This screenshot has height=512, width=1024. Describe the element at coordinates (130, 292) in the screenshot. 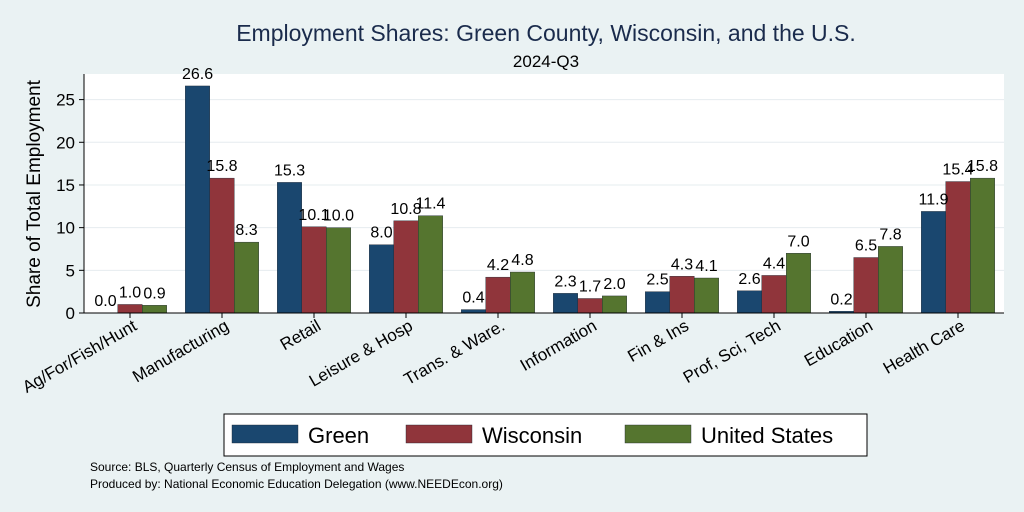

I see `data-label: 1.0` at that location.